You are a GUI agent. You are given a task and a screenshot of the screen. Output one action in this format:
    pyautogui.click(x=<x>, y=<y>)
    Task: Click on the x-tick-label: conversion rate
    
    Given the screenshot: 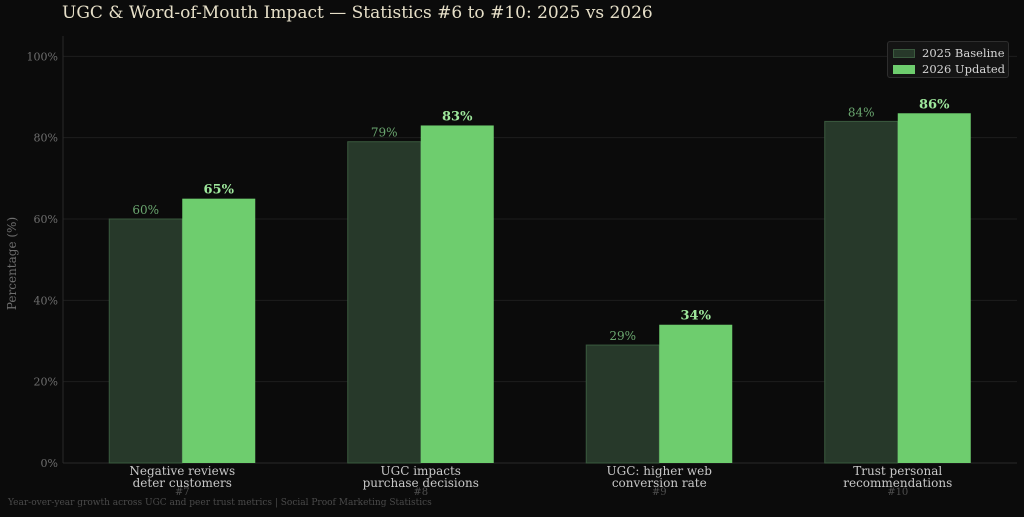 What is the action you would take?
    pyautogui.click(x=659, y=483)
    